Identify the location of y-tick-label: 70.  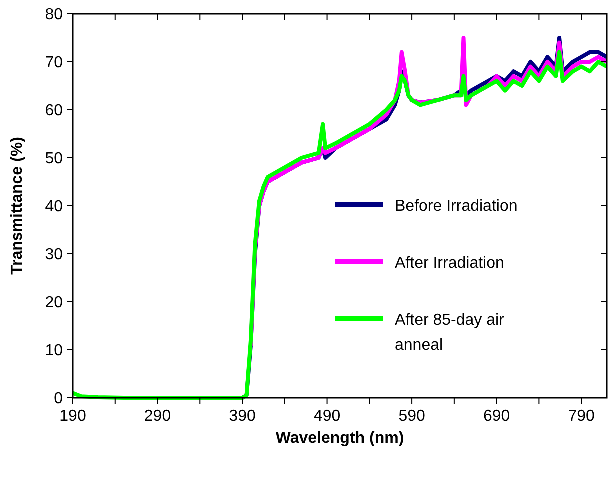
(54, 63).